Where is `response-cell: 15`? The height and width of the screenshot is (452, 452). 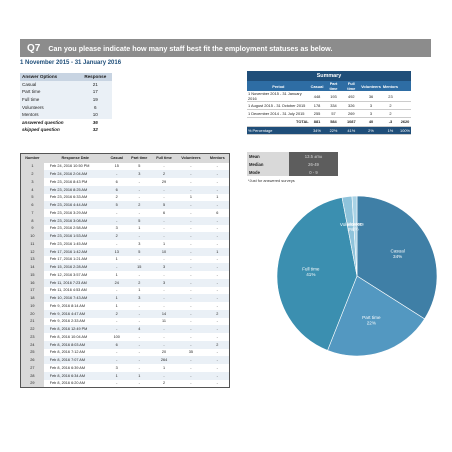 response-cell: 15 is located at coordinates (116, 166).